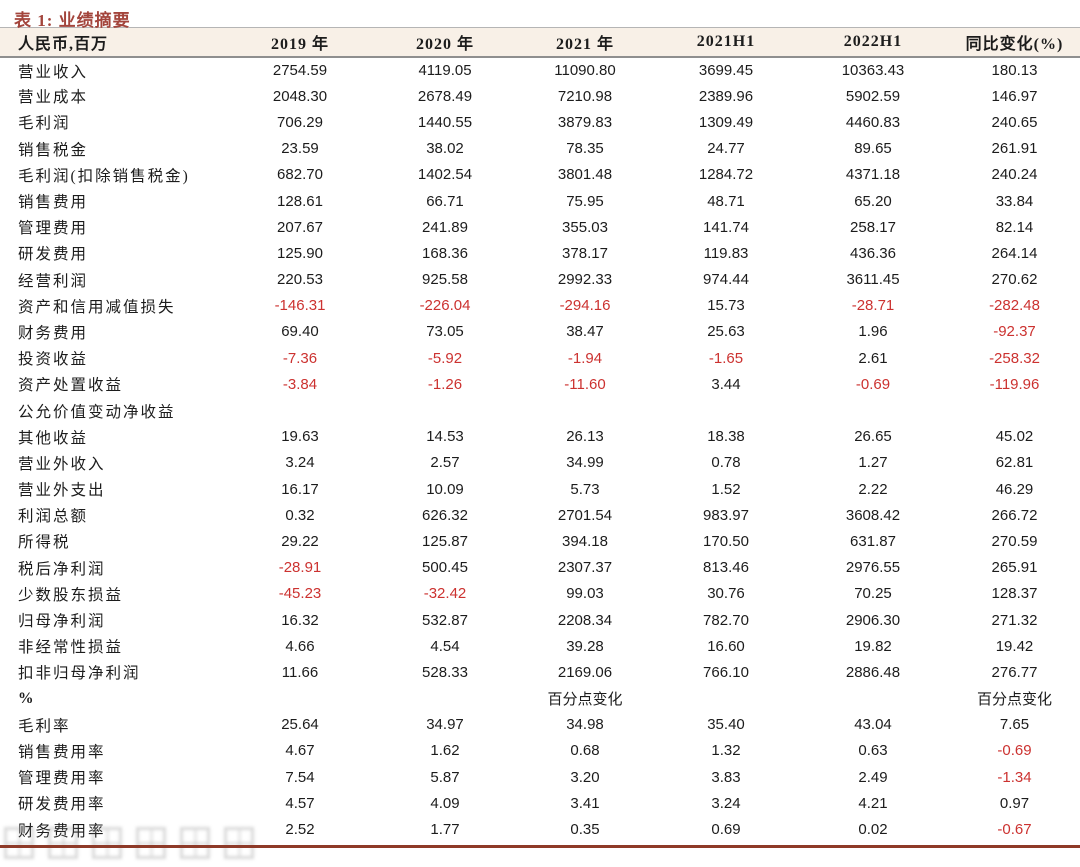 This screenshot has height=867, width=1080. Describe the element at coordinates (873, 227) in the screenshot. I see `value-cell: 258.17` at that location.